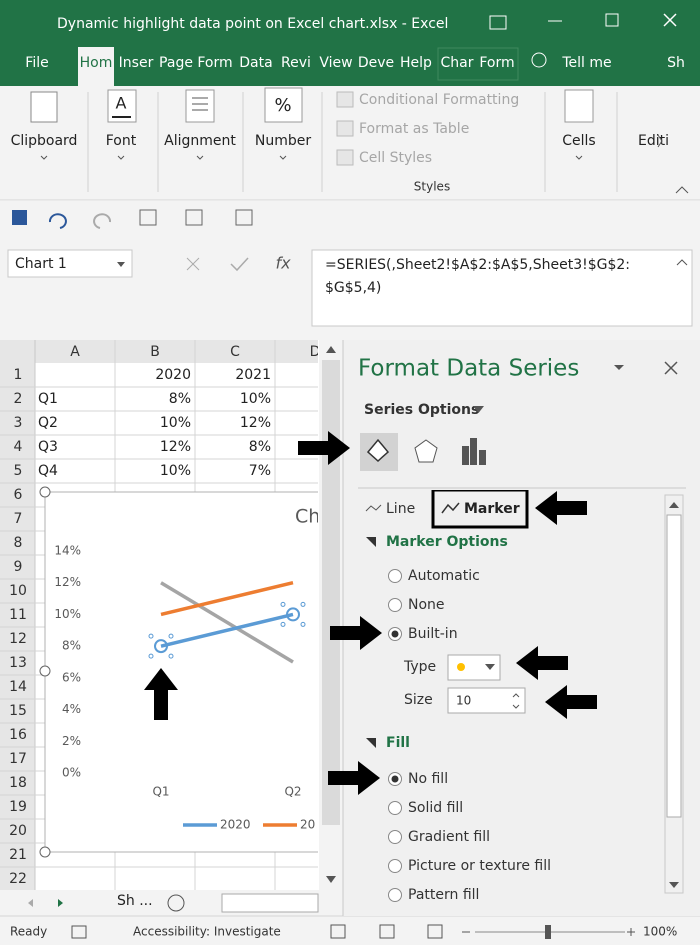  Describe the element at coordinates (173, 375) in the screenshot. I see `cell: 2020` at that location.